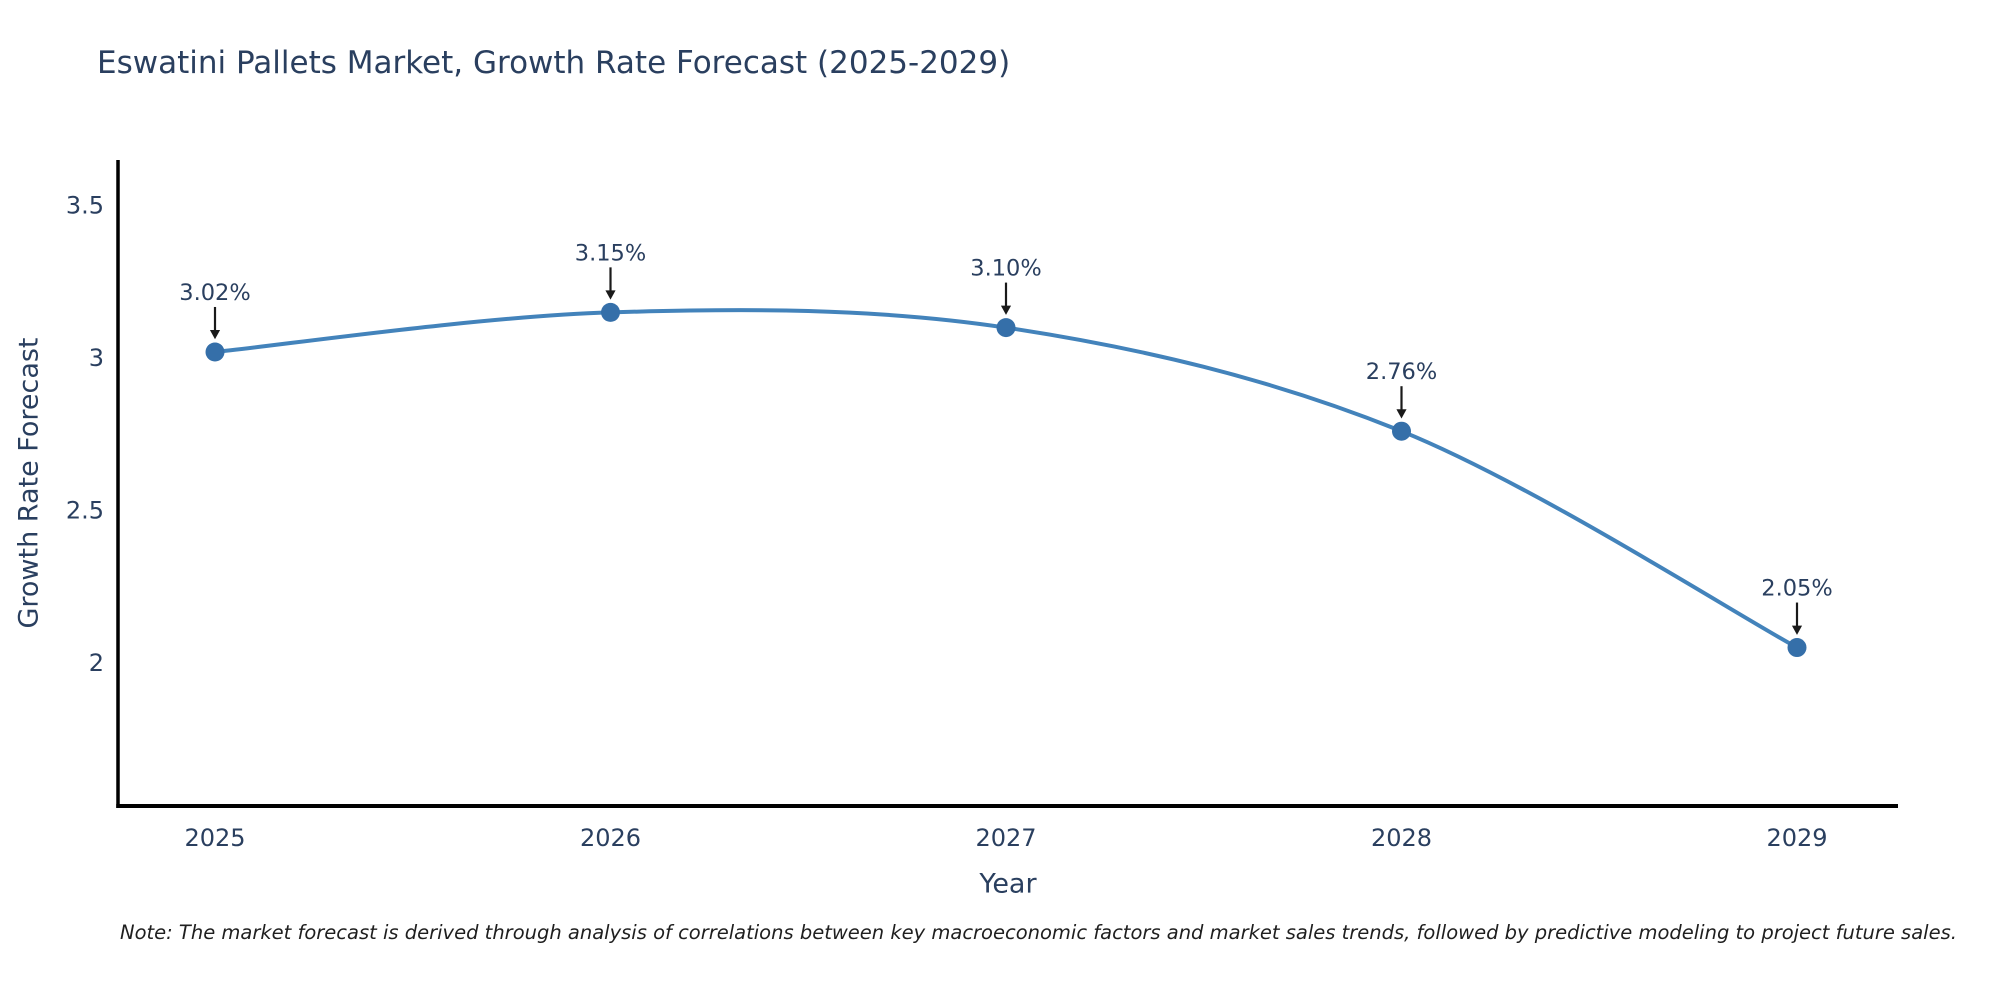 This screenshot has width=2000, height=1000. What do you see at coordinates (85, 510) in the screenshot?
I see `y-tick-label: 2.5` at bounding box center [85, 510].